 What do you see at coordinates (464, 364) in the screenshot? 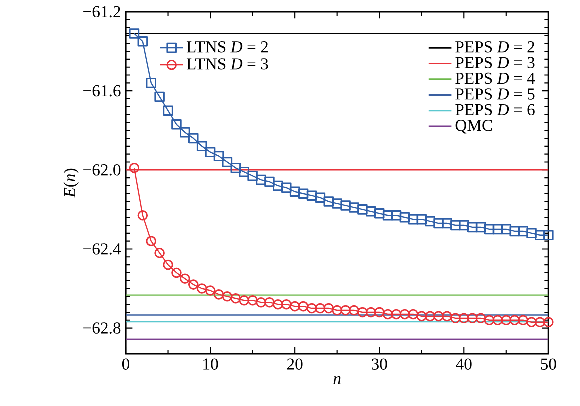
I see `x-tick-label: 40` at bounding box center [464, 364].